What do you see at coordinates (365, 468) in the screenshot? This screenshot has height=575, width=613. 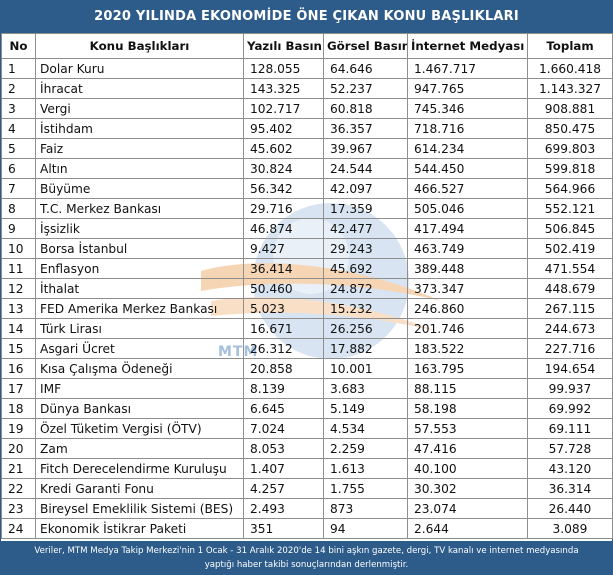 I see `row-visual-media: 1.613` at bounding box center [365, 468].